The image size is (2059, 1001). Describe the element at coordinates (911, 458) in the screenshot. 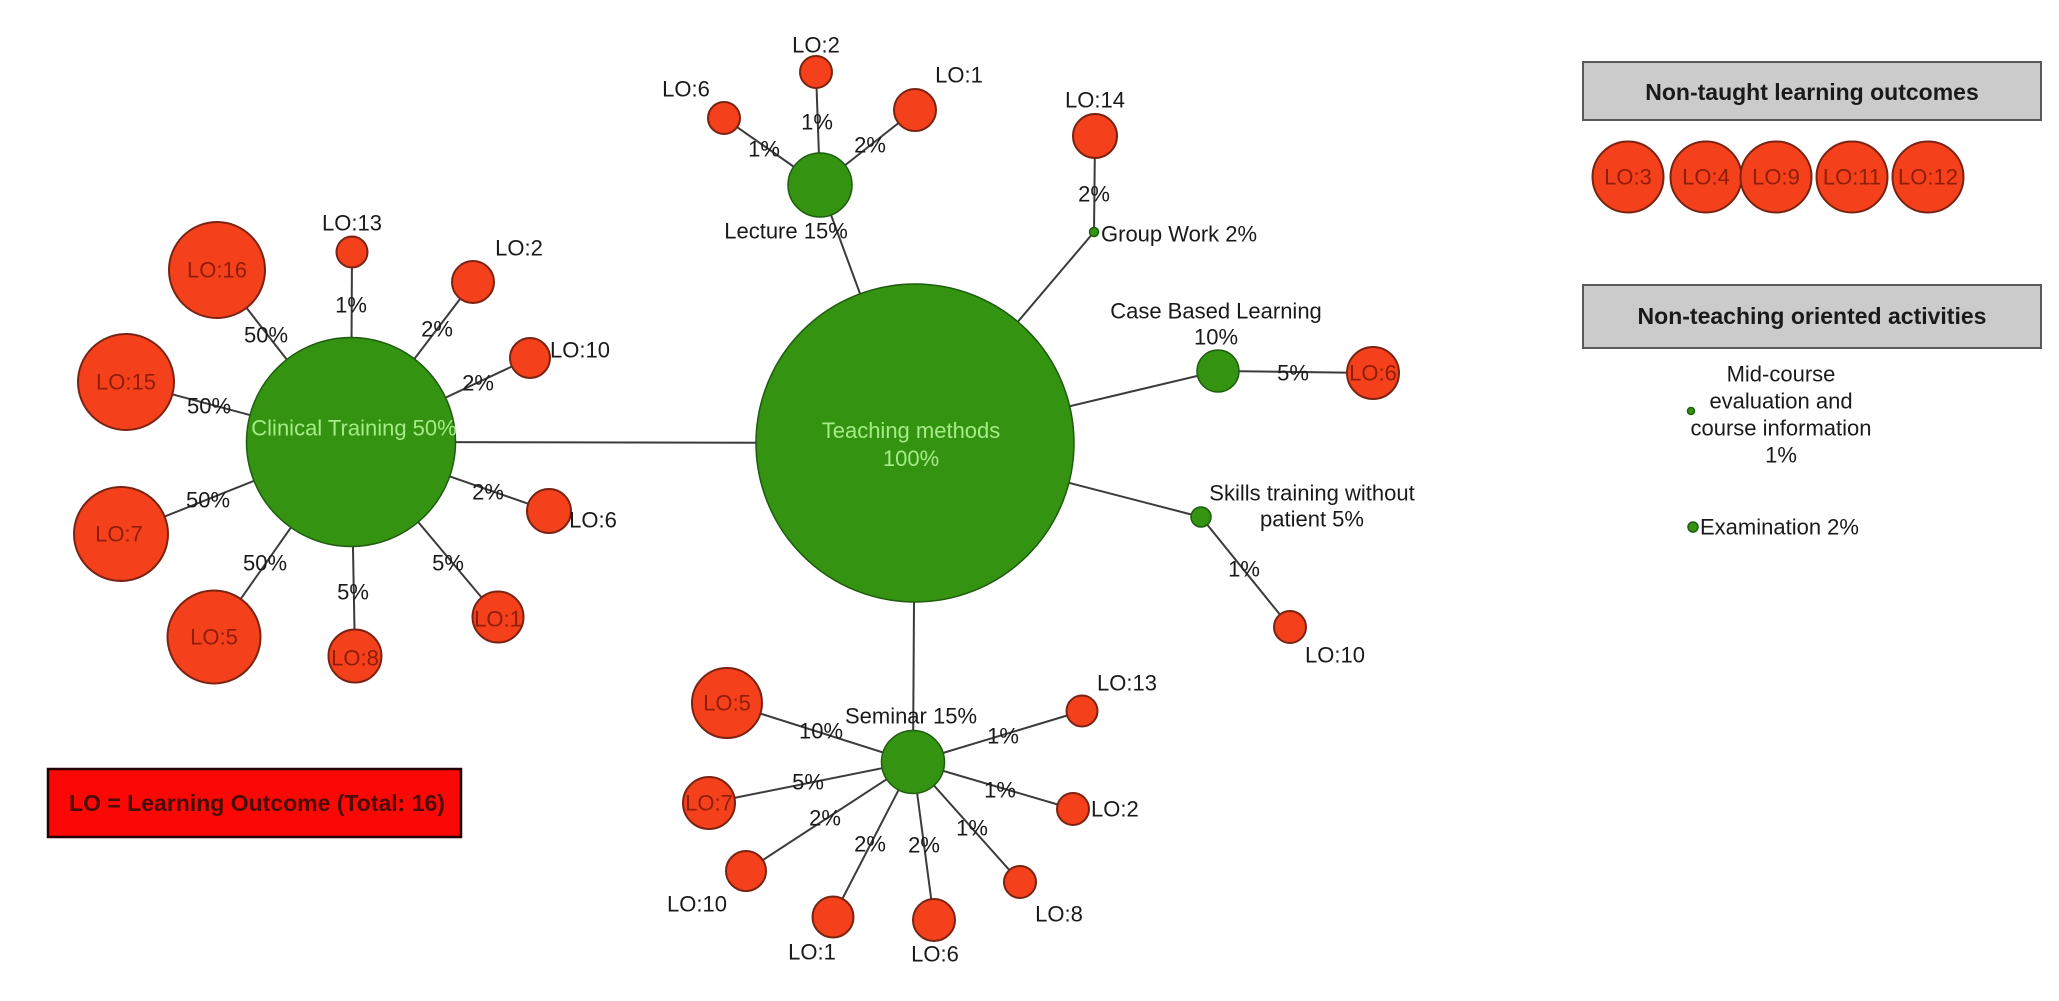

I see `svg-text: 100%` at that location.